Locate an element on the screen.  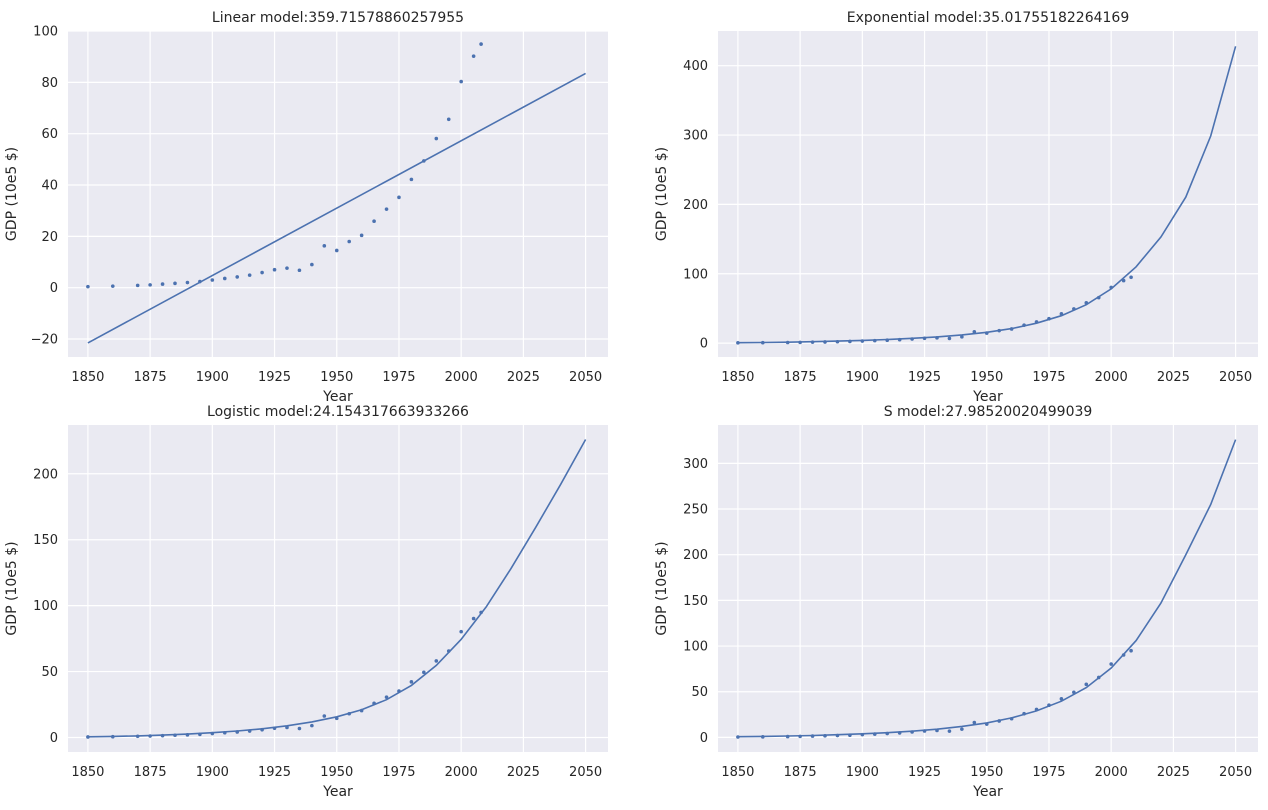
chart-title: Exponential model:35.01755182264169 is located at coordinates (988, 18).